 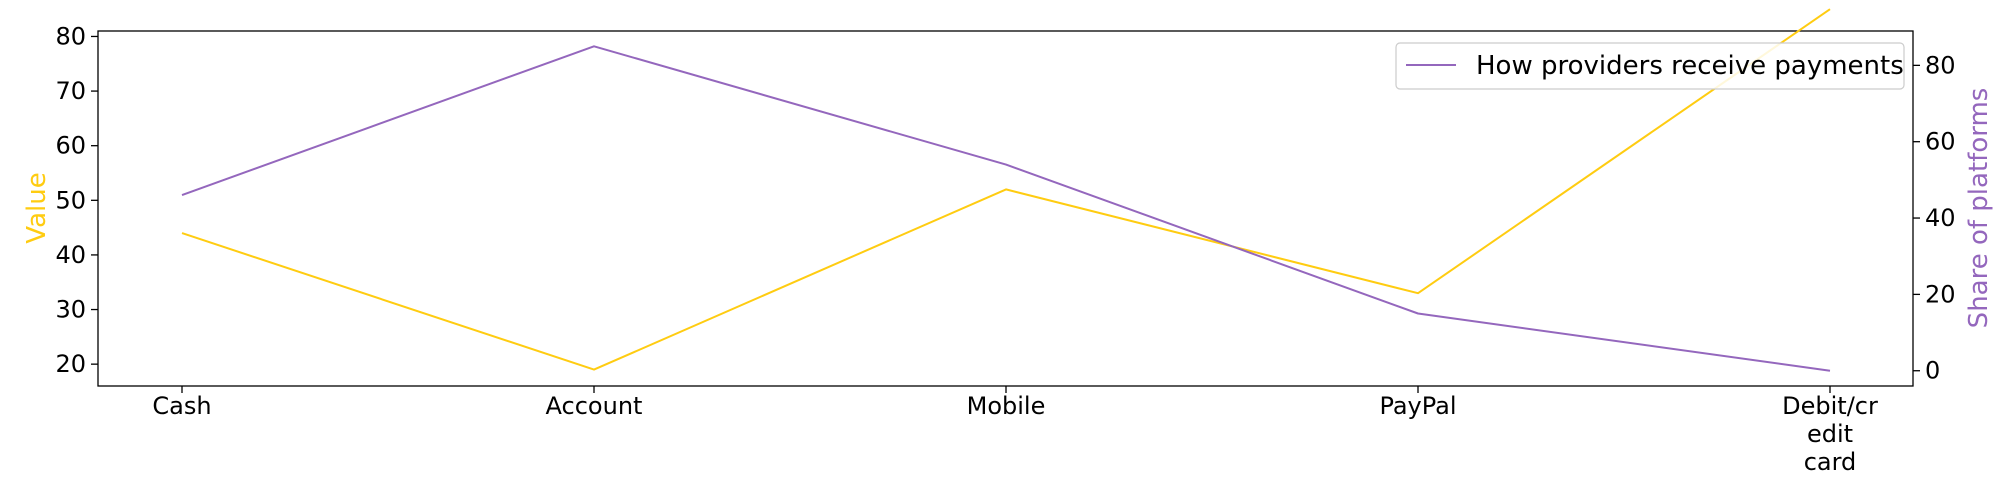 I want to click on left-tick-label: 40, so click(x=70, y=255).